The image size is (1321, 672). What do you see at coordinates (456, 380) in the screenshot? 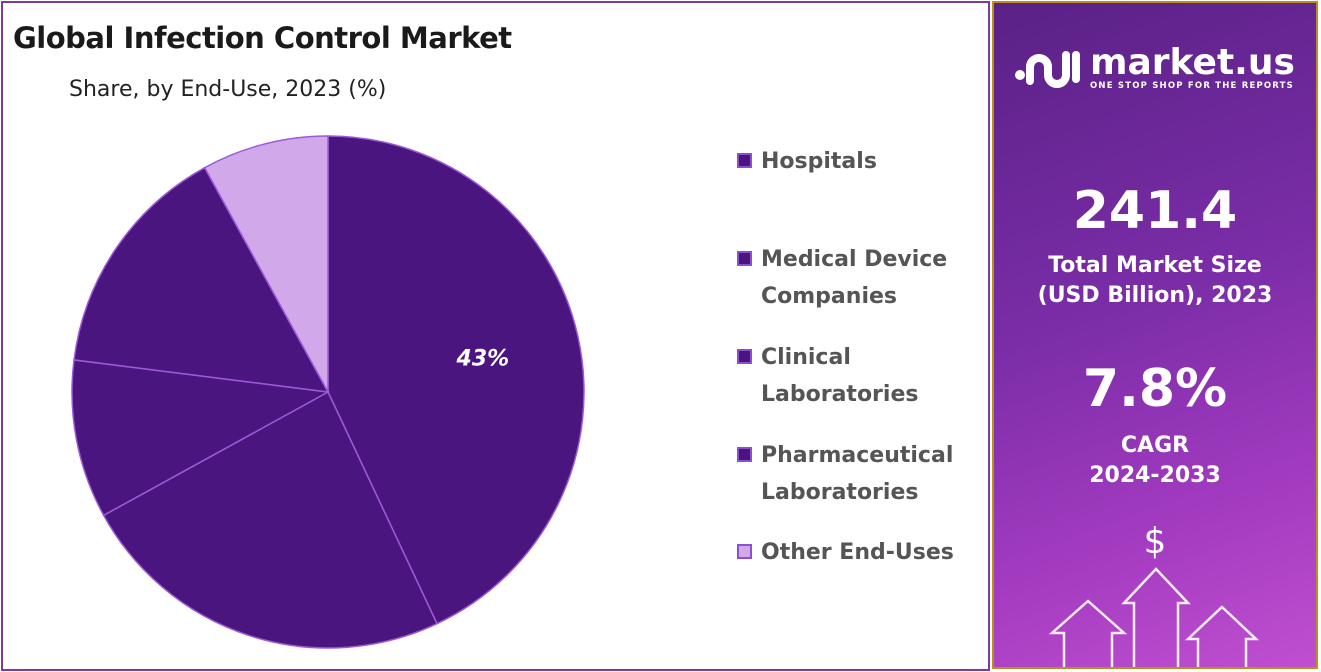
I see `pie-slice-hospitals` at bounding box center [456, 380].